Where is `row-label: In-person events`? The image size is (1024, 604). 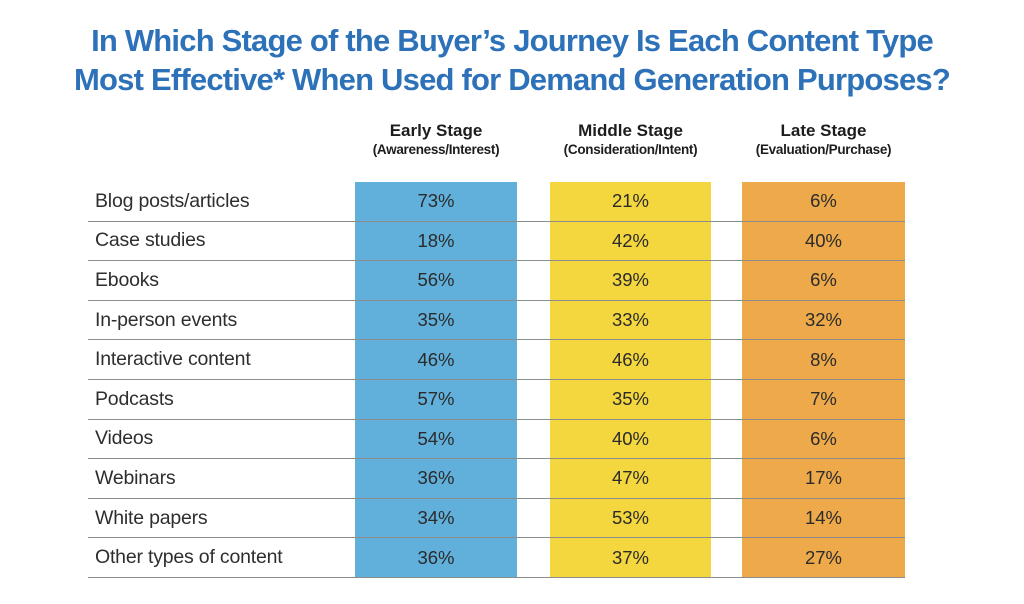 row-label: In-person events is located at coordinates (166, 319).